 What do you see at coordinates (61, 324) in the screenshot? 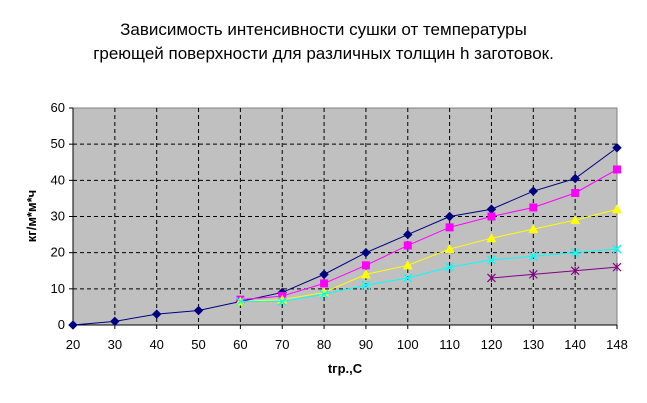
I see `y-tick-label: 0` at bounding box center [61, 324].